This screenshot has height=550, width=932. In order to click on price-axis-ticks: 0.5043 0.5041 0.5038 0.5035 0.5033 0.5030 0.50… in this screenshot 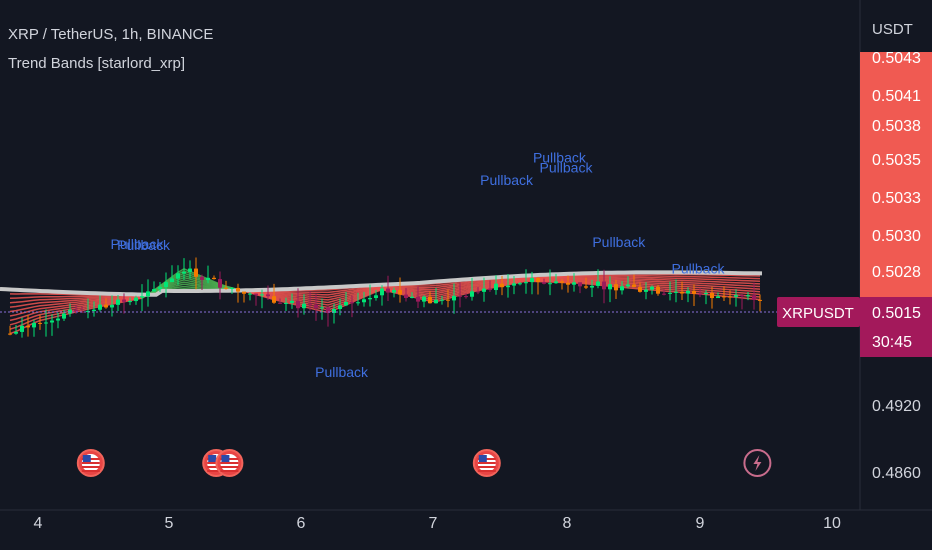, I will do `click(896, 266)`.